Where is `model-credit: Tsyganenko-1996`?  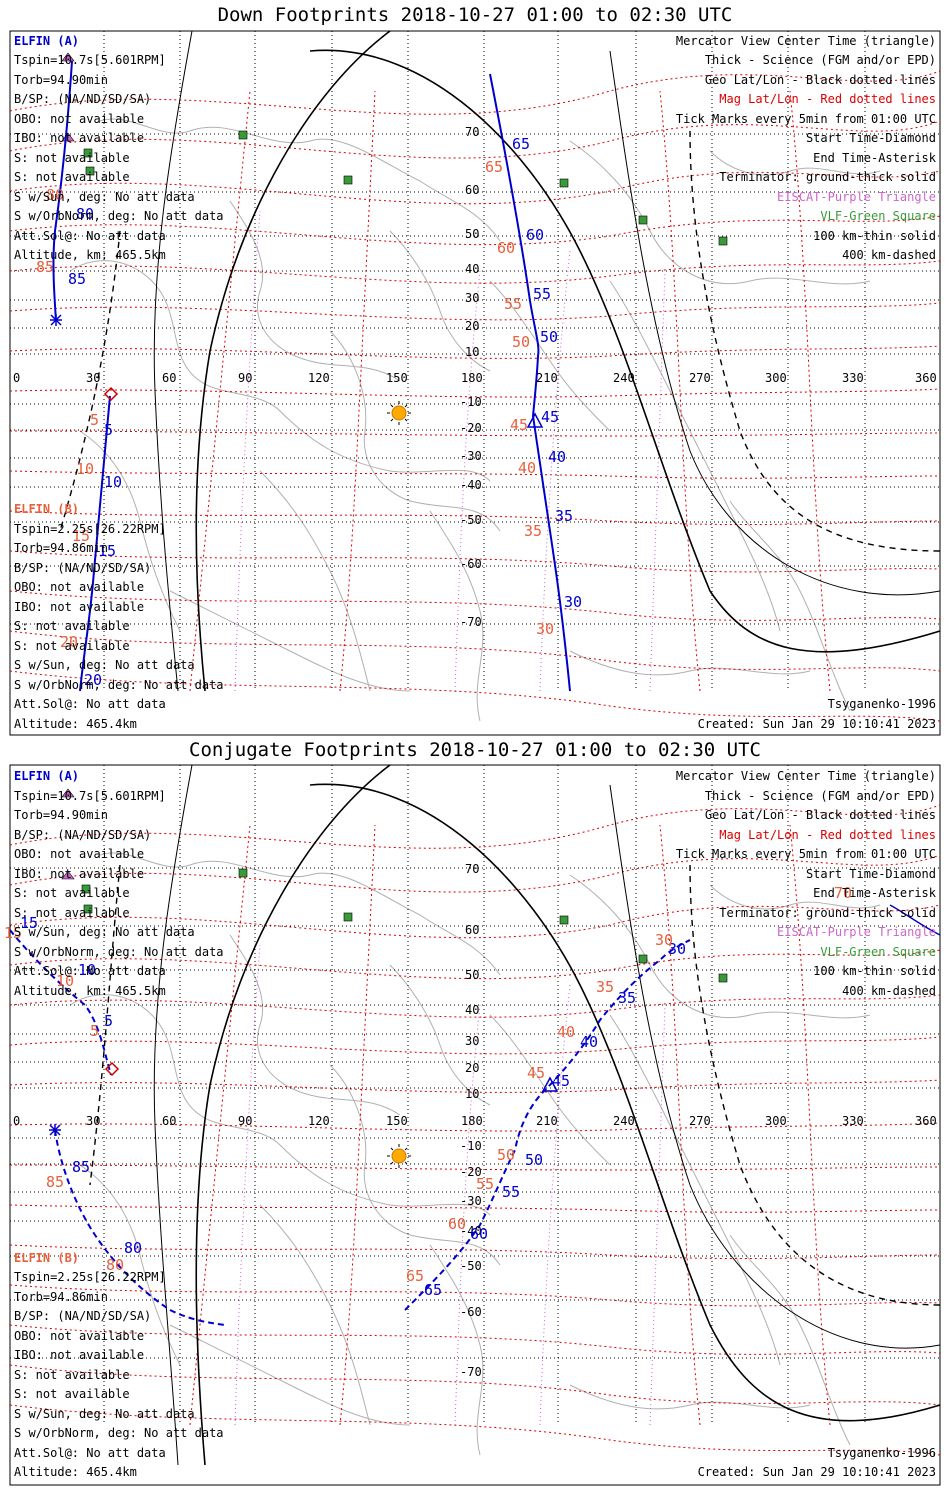 model-credit: Tsyganenko-1996 is located at coordinates (882, 704).